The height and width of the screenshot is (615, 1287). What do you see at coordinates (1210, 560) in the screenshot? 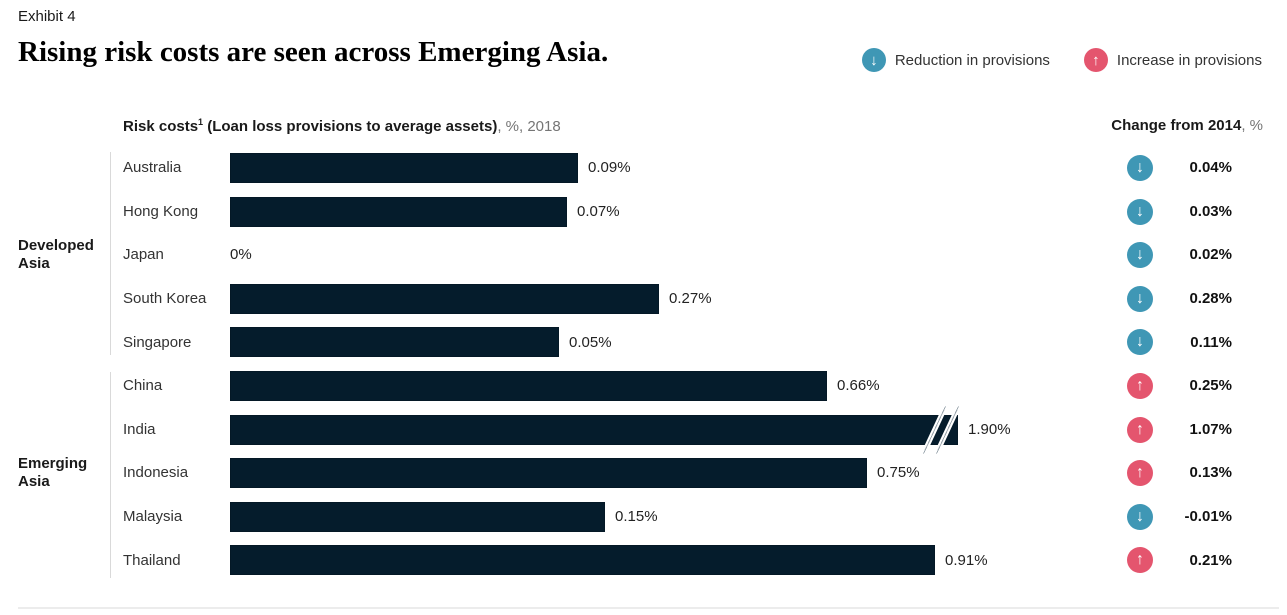
I see `change-value: 0.21%` at bounding box center [1210, 560].